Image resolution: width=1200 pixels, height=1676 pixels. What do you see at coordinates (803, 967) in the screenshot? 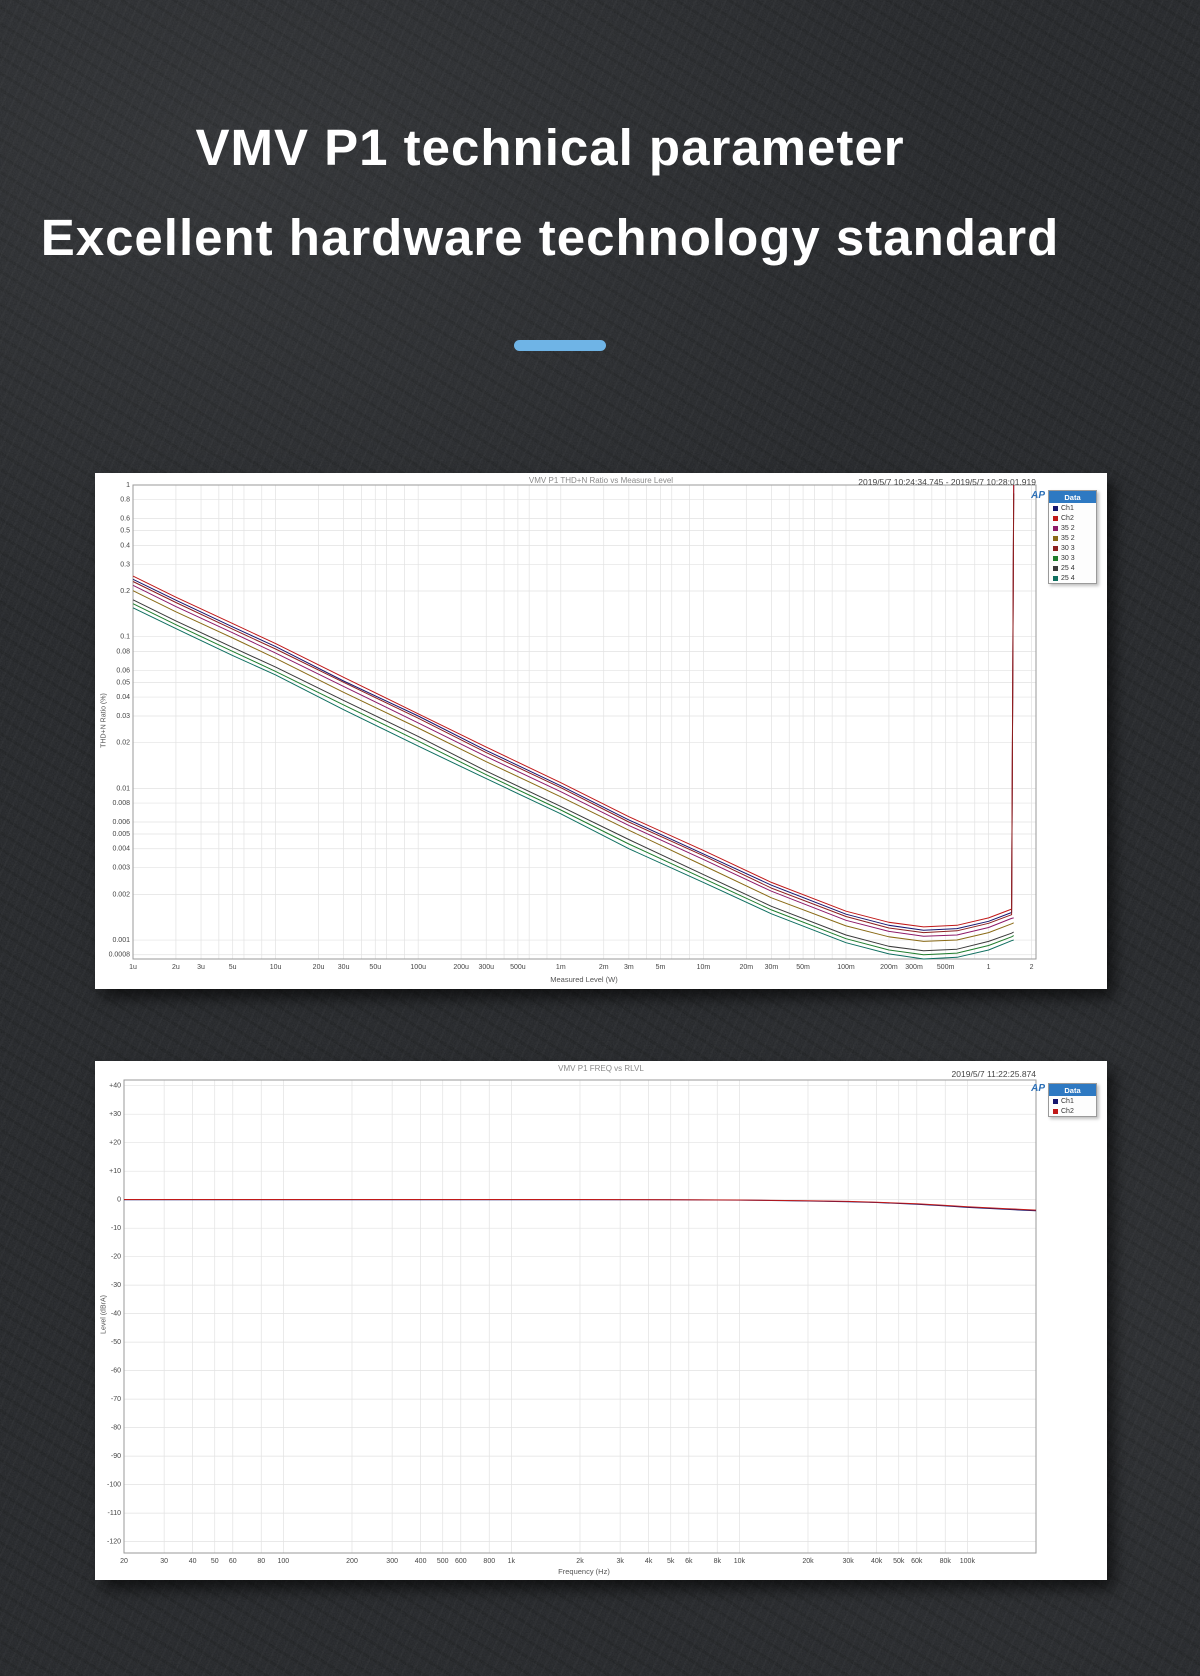
I see `x-tick-label: 50m` at bounding box center [803, 967].